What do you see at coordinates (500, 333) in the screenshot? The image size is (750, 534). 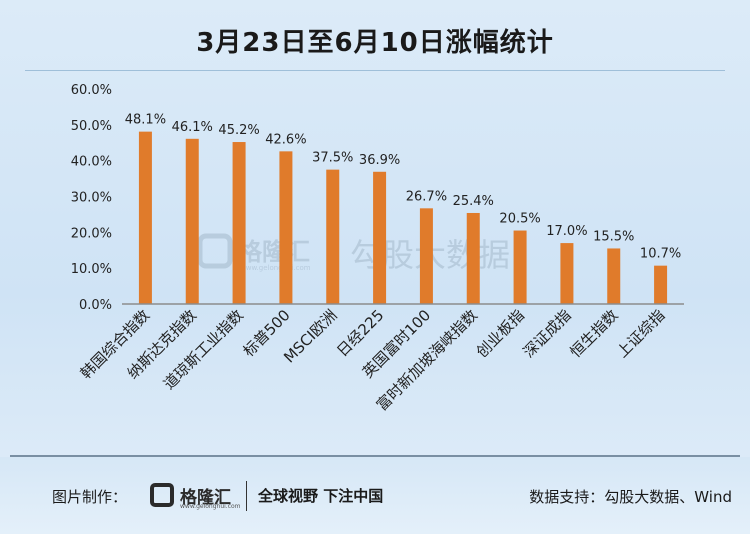 I see `x-category-label: 创业板指` at bounding box center [500, 333].